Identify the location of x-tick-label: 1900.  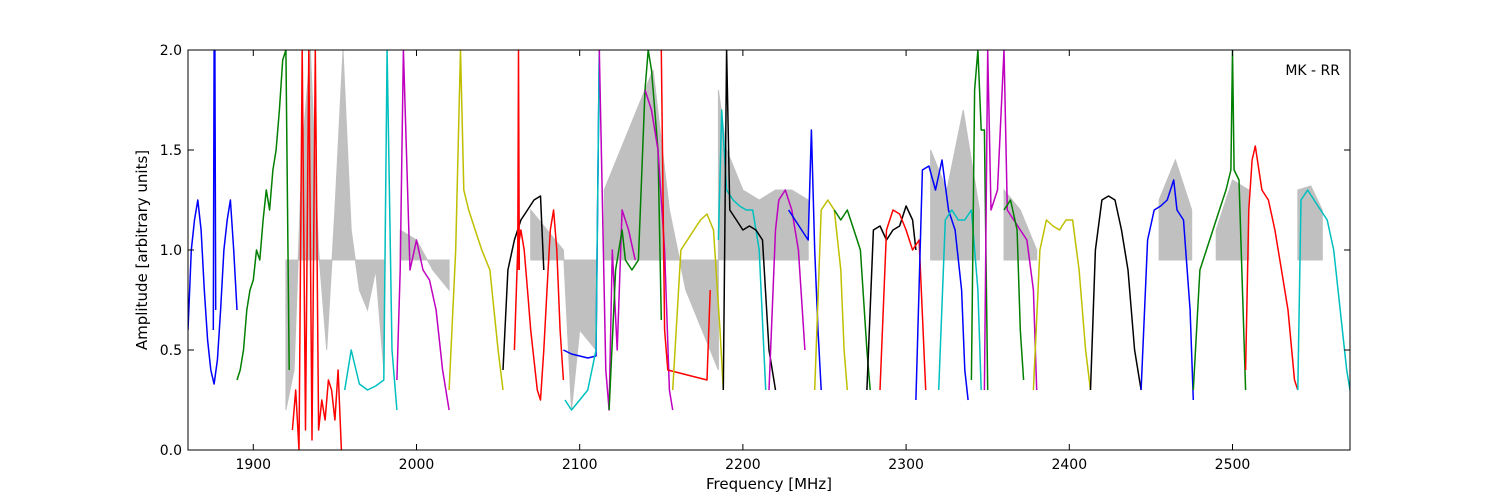
(253, 465).